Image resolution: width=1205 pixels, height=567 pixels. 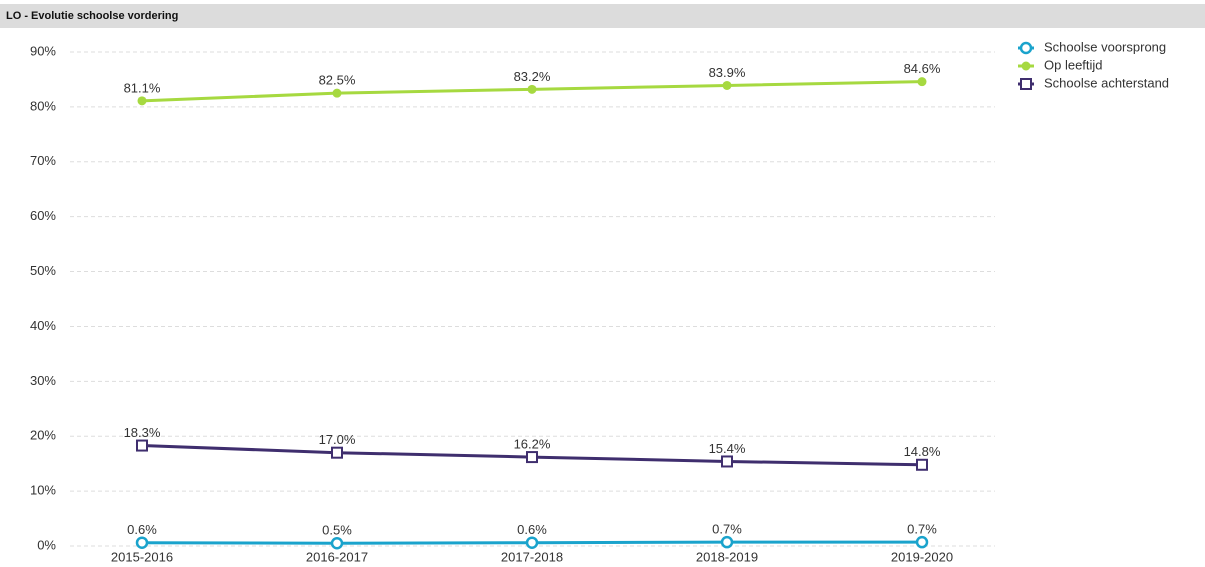 I want to click on y-tick-label: 10%, so click(x=43, y=490).